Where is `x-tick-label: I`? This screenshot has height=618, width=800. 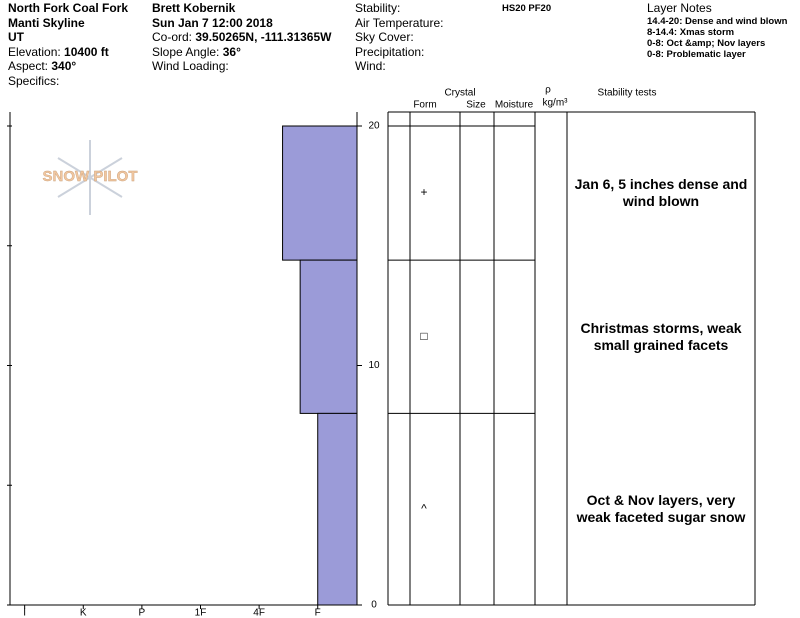 x-tick-label: I is located at coordinates (24, 613).